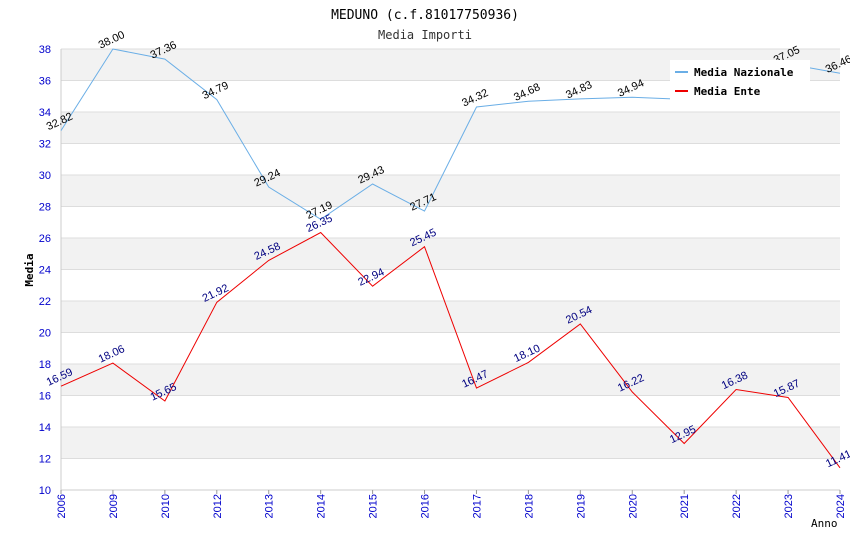  I want to click on y-tick-label: 16, so click(45, 397).